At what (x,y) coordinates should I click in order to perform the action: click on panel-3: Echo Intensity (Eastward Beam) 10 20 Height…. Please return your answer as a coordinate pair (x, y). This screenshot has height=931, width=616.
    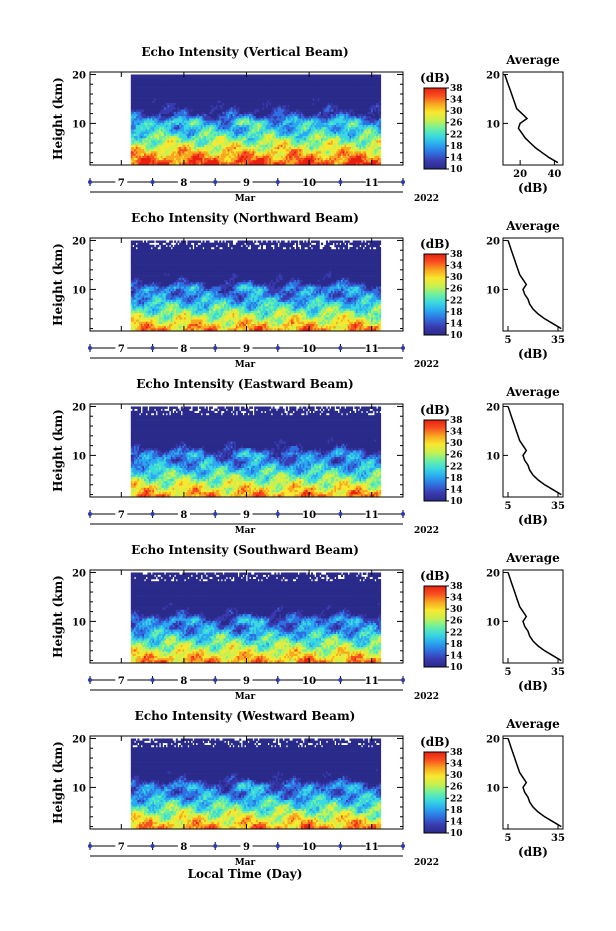
    Looking at the image, I should click on (308, 456).